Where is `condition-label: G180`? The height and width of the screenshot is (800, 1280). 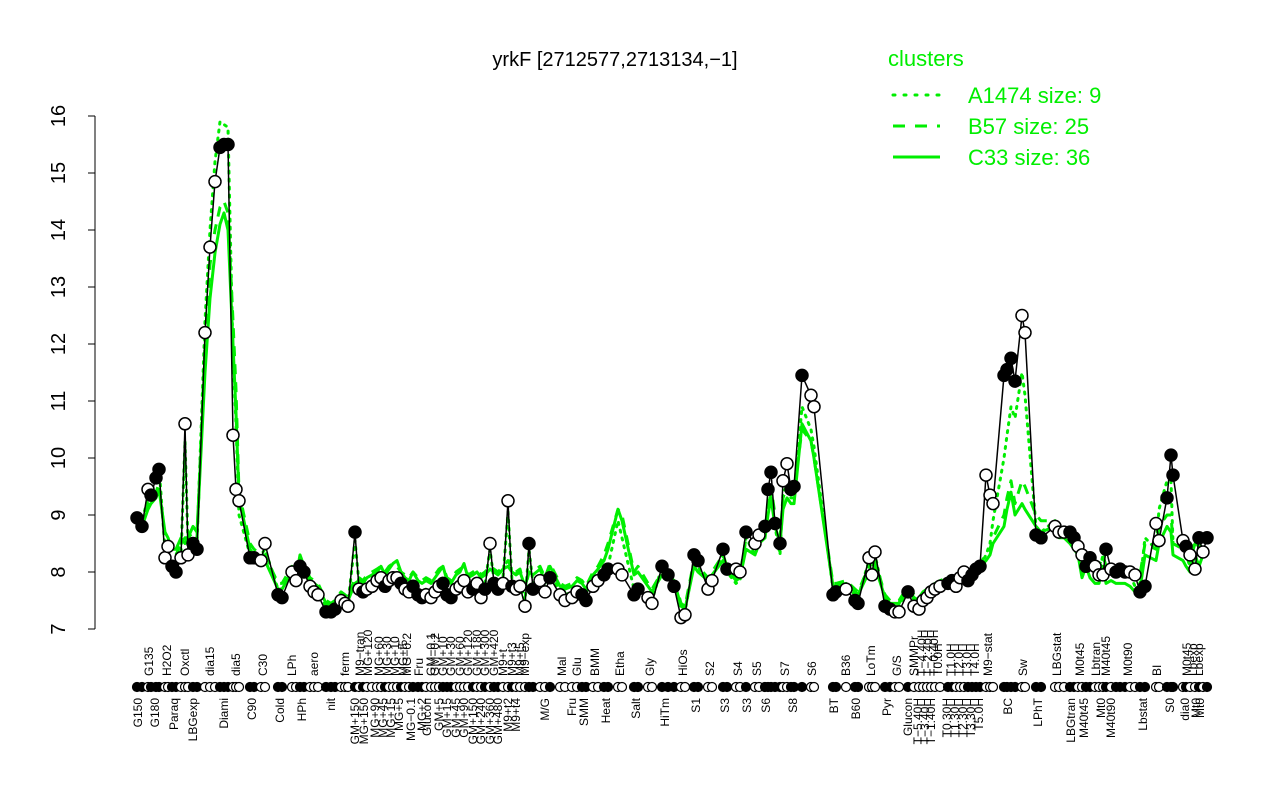
condition-label: G180 is located at coordinates (155, 713).